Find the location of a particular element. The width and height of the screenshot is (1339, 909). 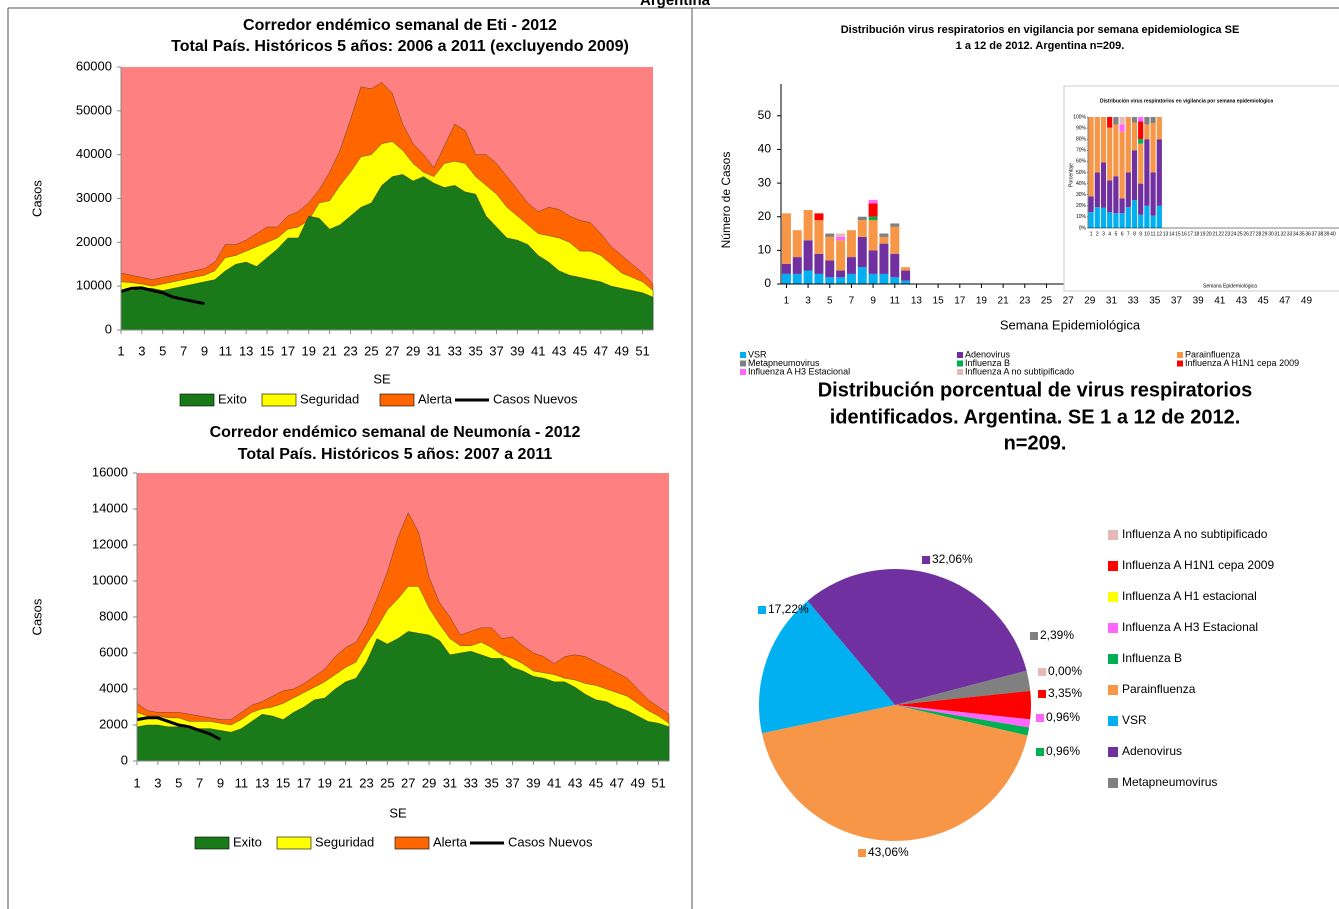

x-tick-label: 27 is located at coordinates (392, 350).